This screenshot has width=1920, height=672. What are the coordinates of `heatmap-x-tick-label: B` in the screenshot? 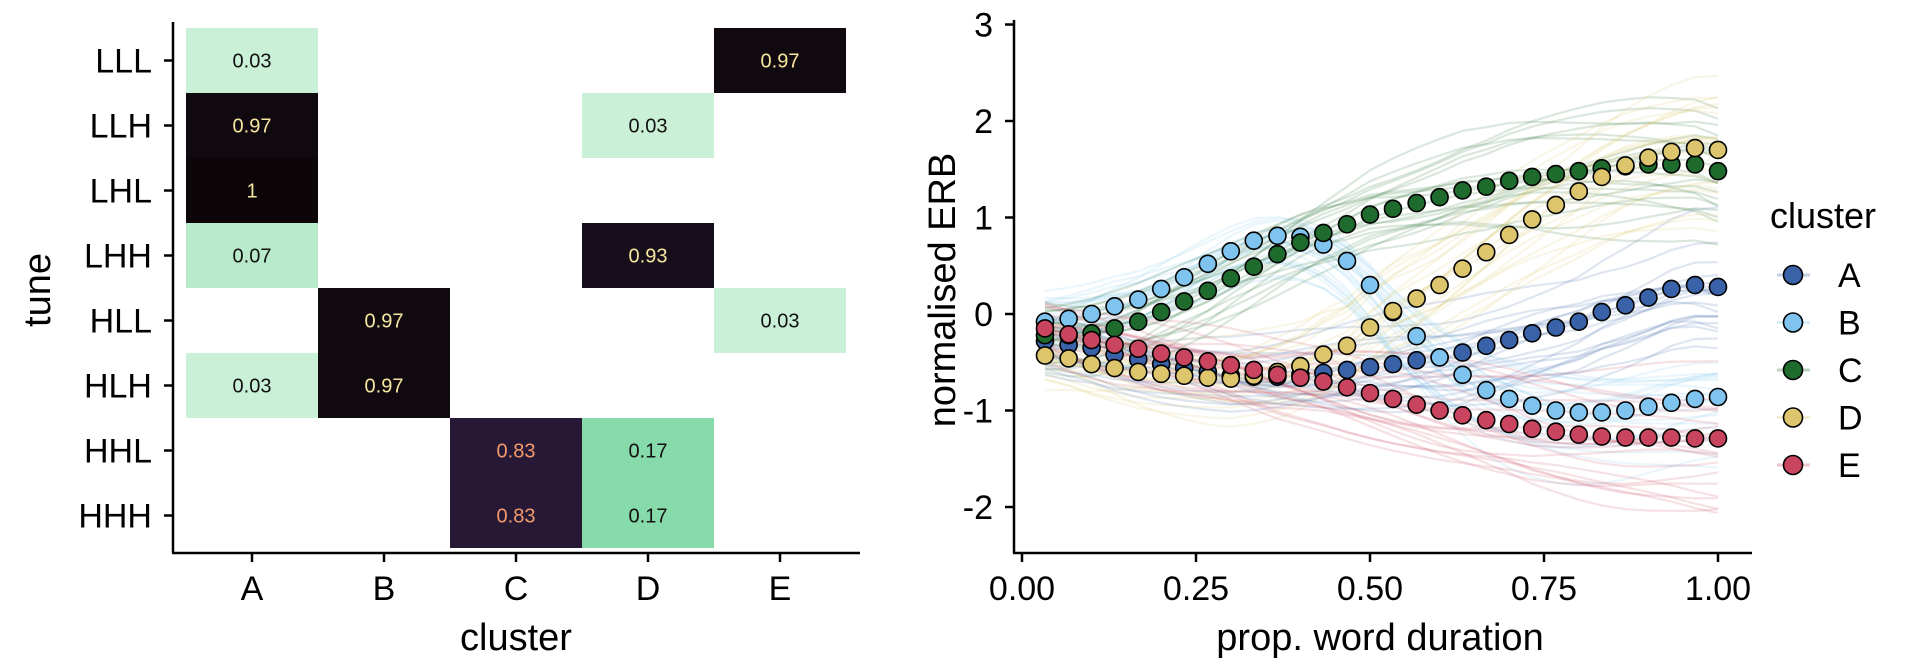 It's located at (384, 589).